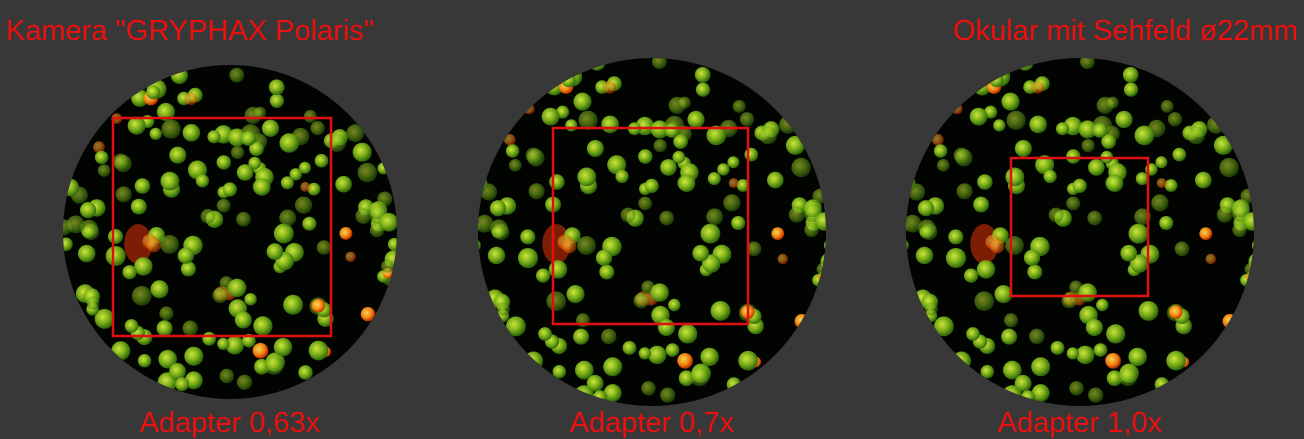 This screenshot has width=1304, height=439. What do you see at coordinates (652, 423) in the screenshot?
I see `panel-label: Adapter 0,7x` at bounding box center [652, 423].